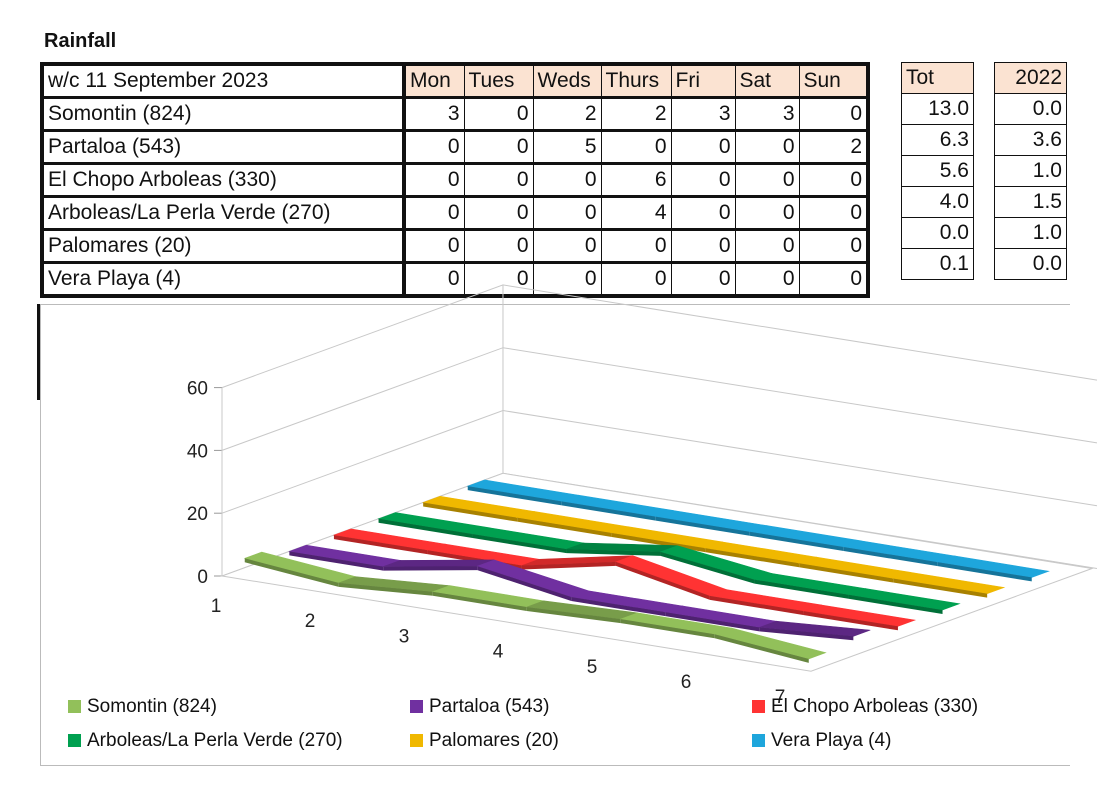 This screenshot has height=800, width=1102. What do you see at coordinates (223, 81) in the screenshot?
I see `week-label: w/c 11 September 2023` at bounding box center [223, 81].